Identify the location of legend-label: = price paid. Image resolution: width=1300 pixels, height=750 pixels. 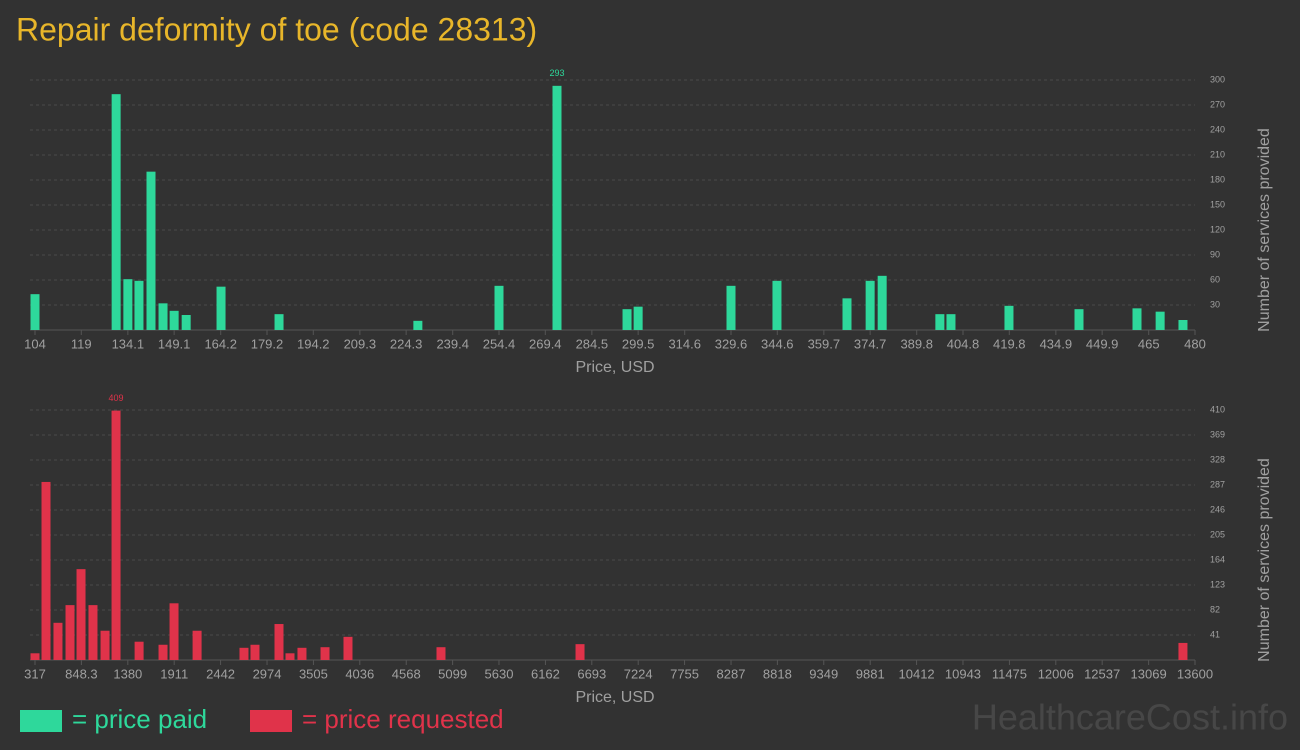
(139, 719).